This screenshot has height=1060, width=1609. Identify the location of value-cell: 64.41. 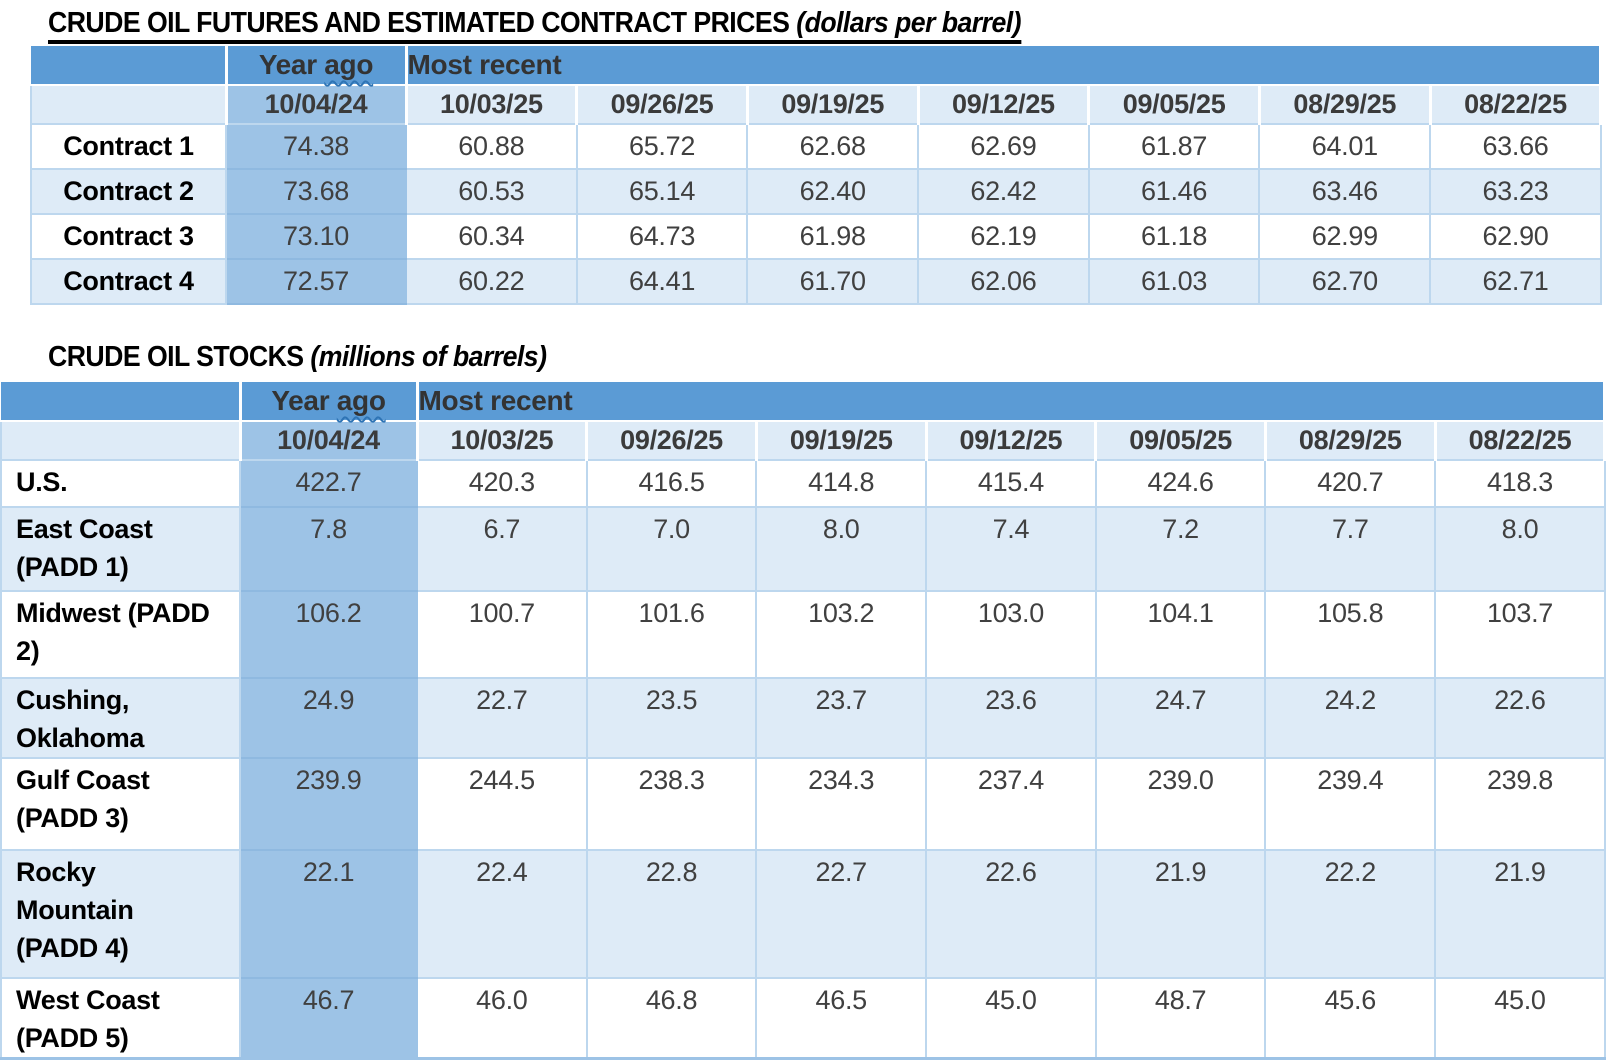
(662, 281).